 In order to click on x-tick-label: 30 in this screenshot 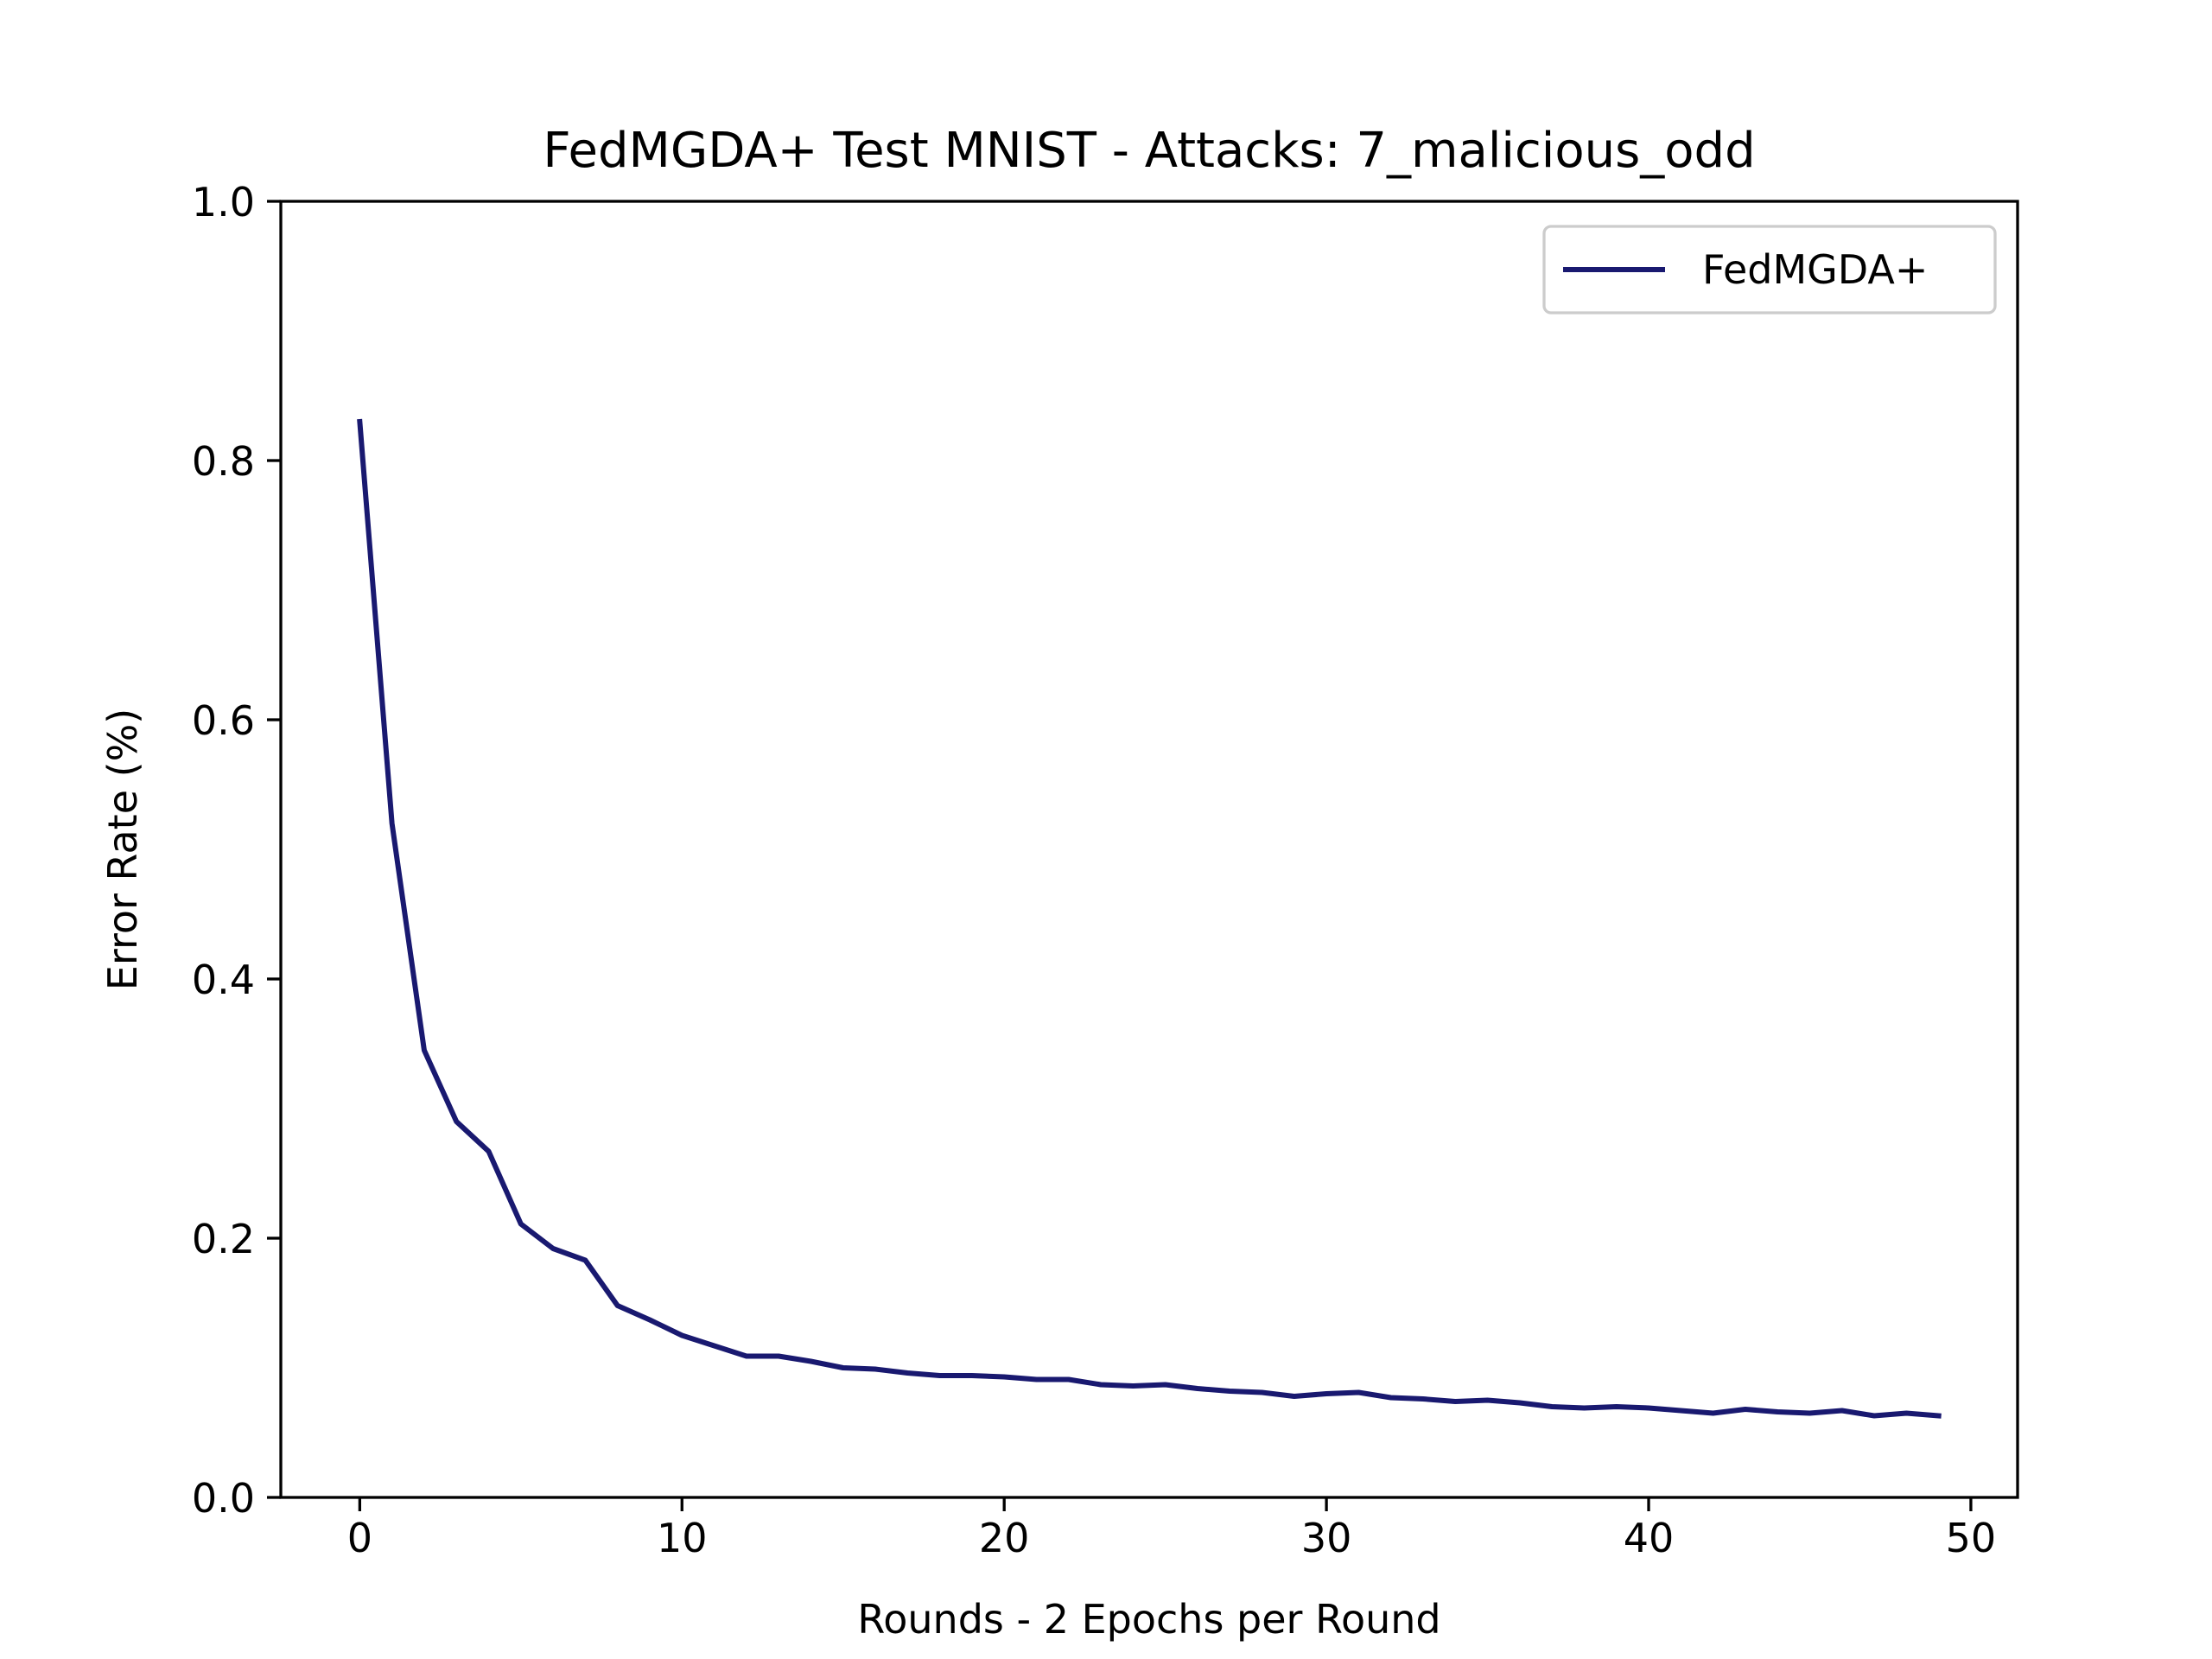, I will do `click(1326, 1538)`.